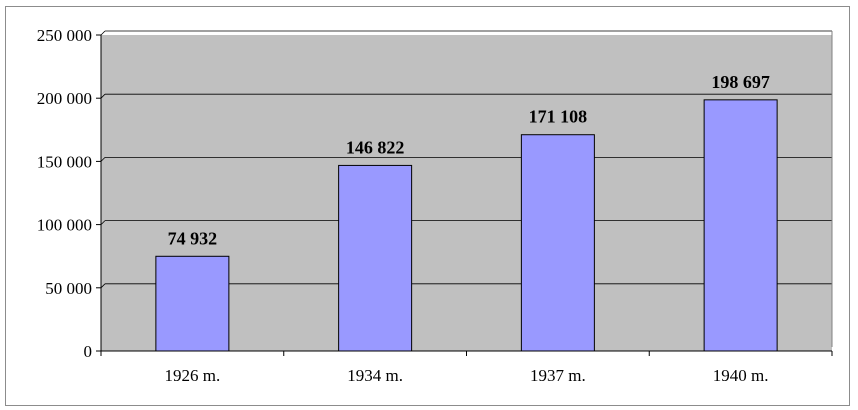  I want to click on y-tick-label: 250 000, so click(64, 35).